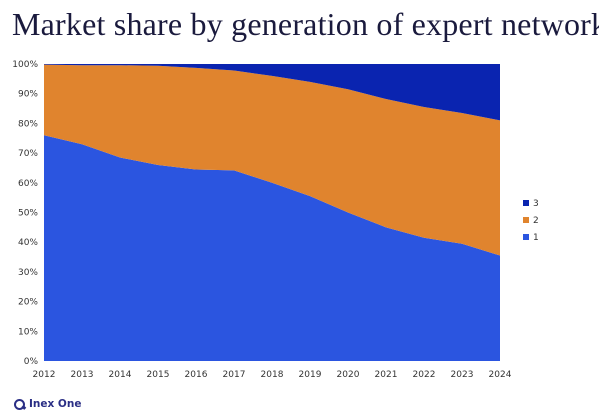 Image resolution: width=599 pixels, height=420 pixels. Describe the element at coordinates (462, 375) in the screenshot. I see `x-tick-label: 2023` at that location.